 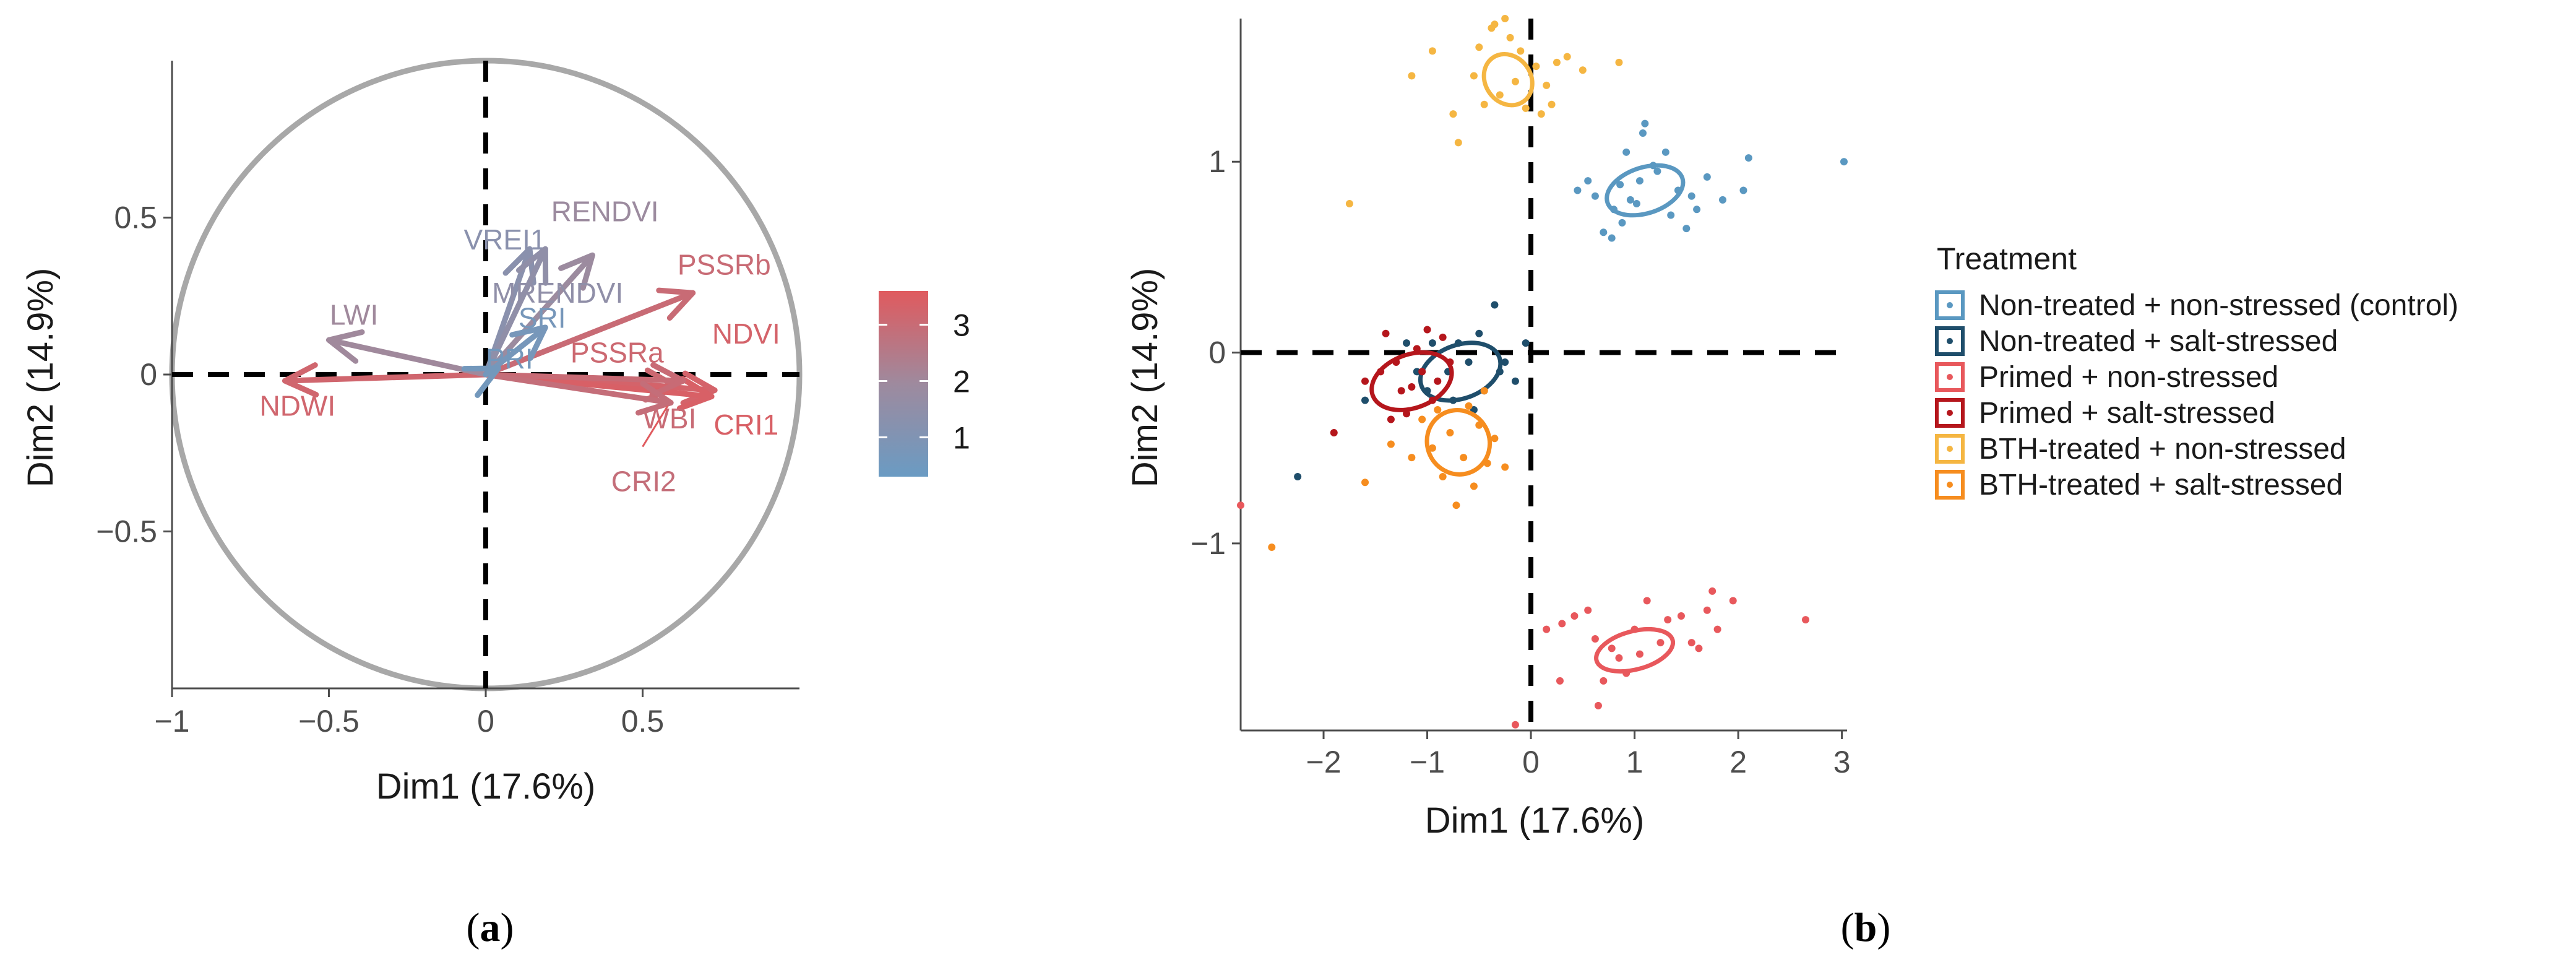 I want to click on arrow-ndwi, so click(x=385, y=377).